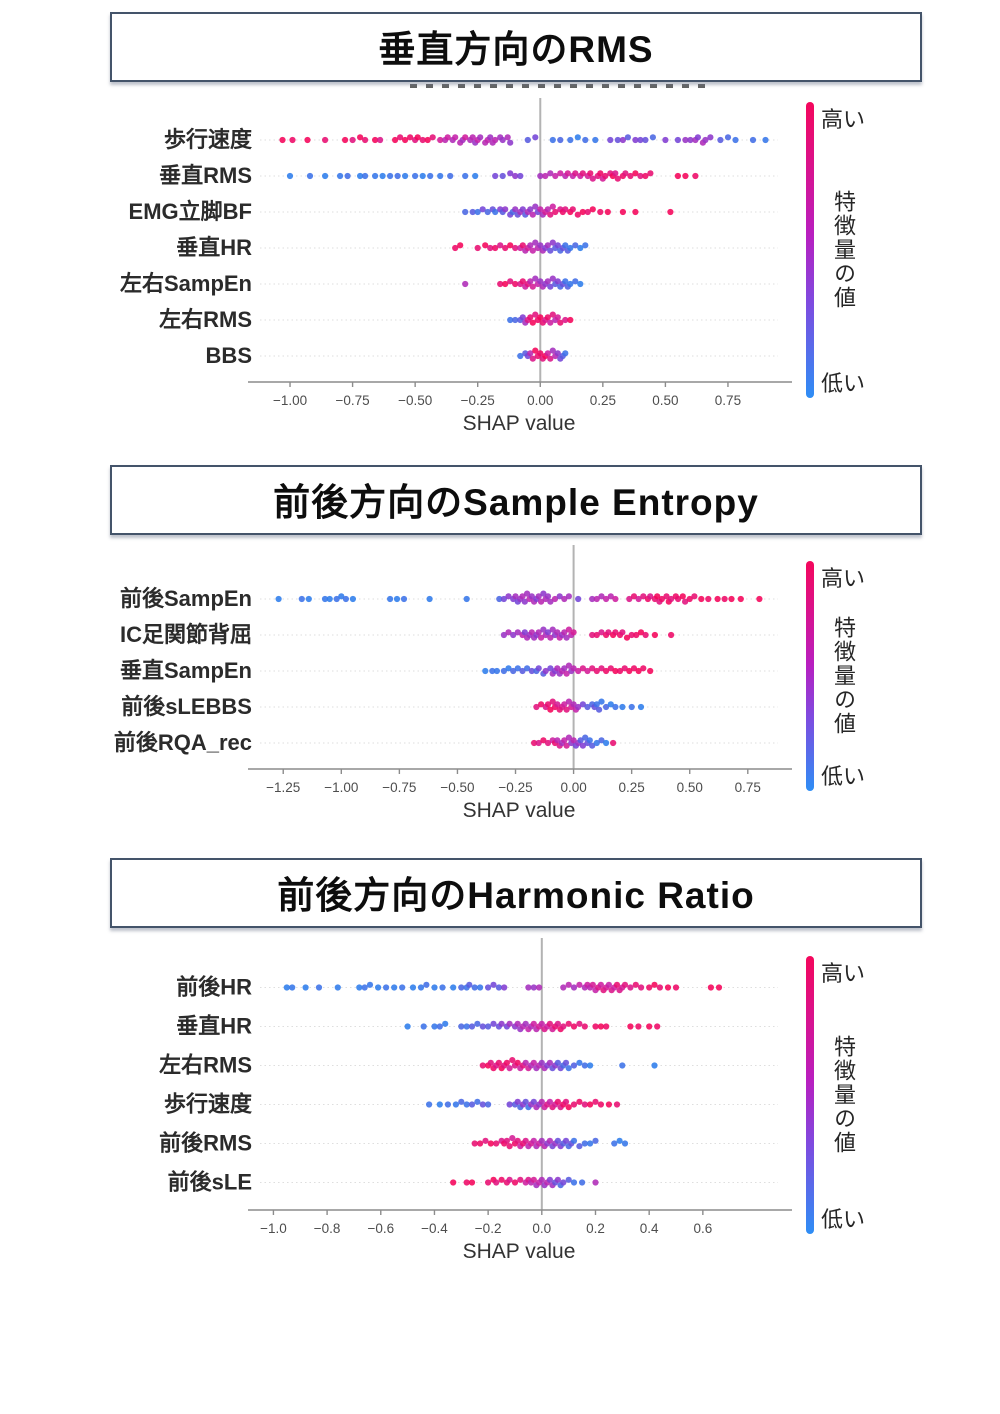  I want to click on x-axis: −1.00 −0.75 −0.50 −0.25 0.00 0.25 0.50 0.75, so click(520, 394).